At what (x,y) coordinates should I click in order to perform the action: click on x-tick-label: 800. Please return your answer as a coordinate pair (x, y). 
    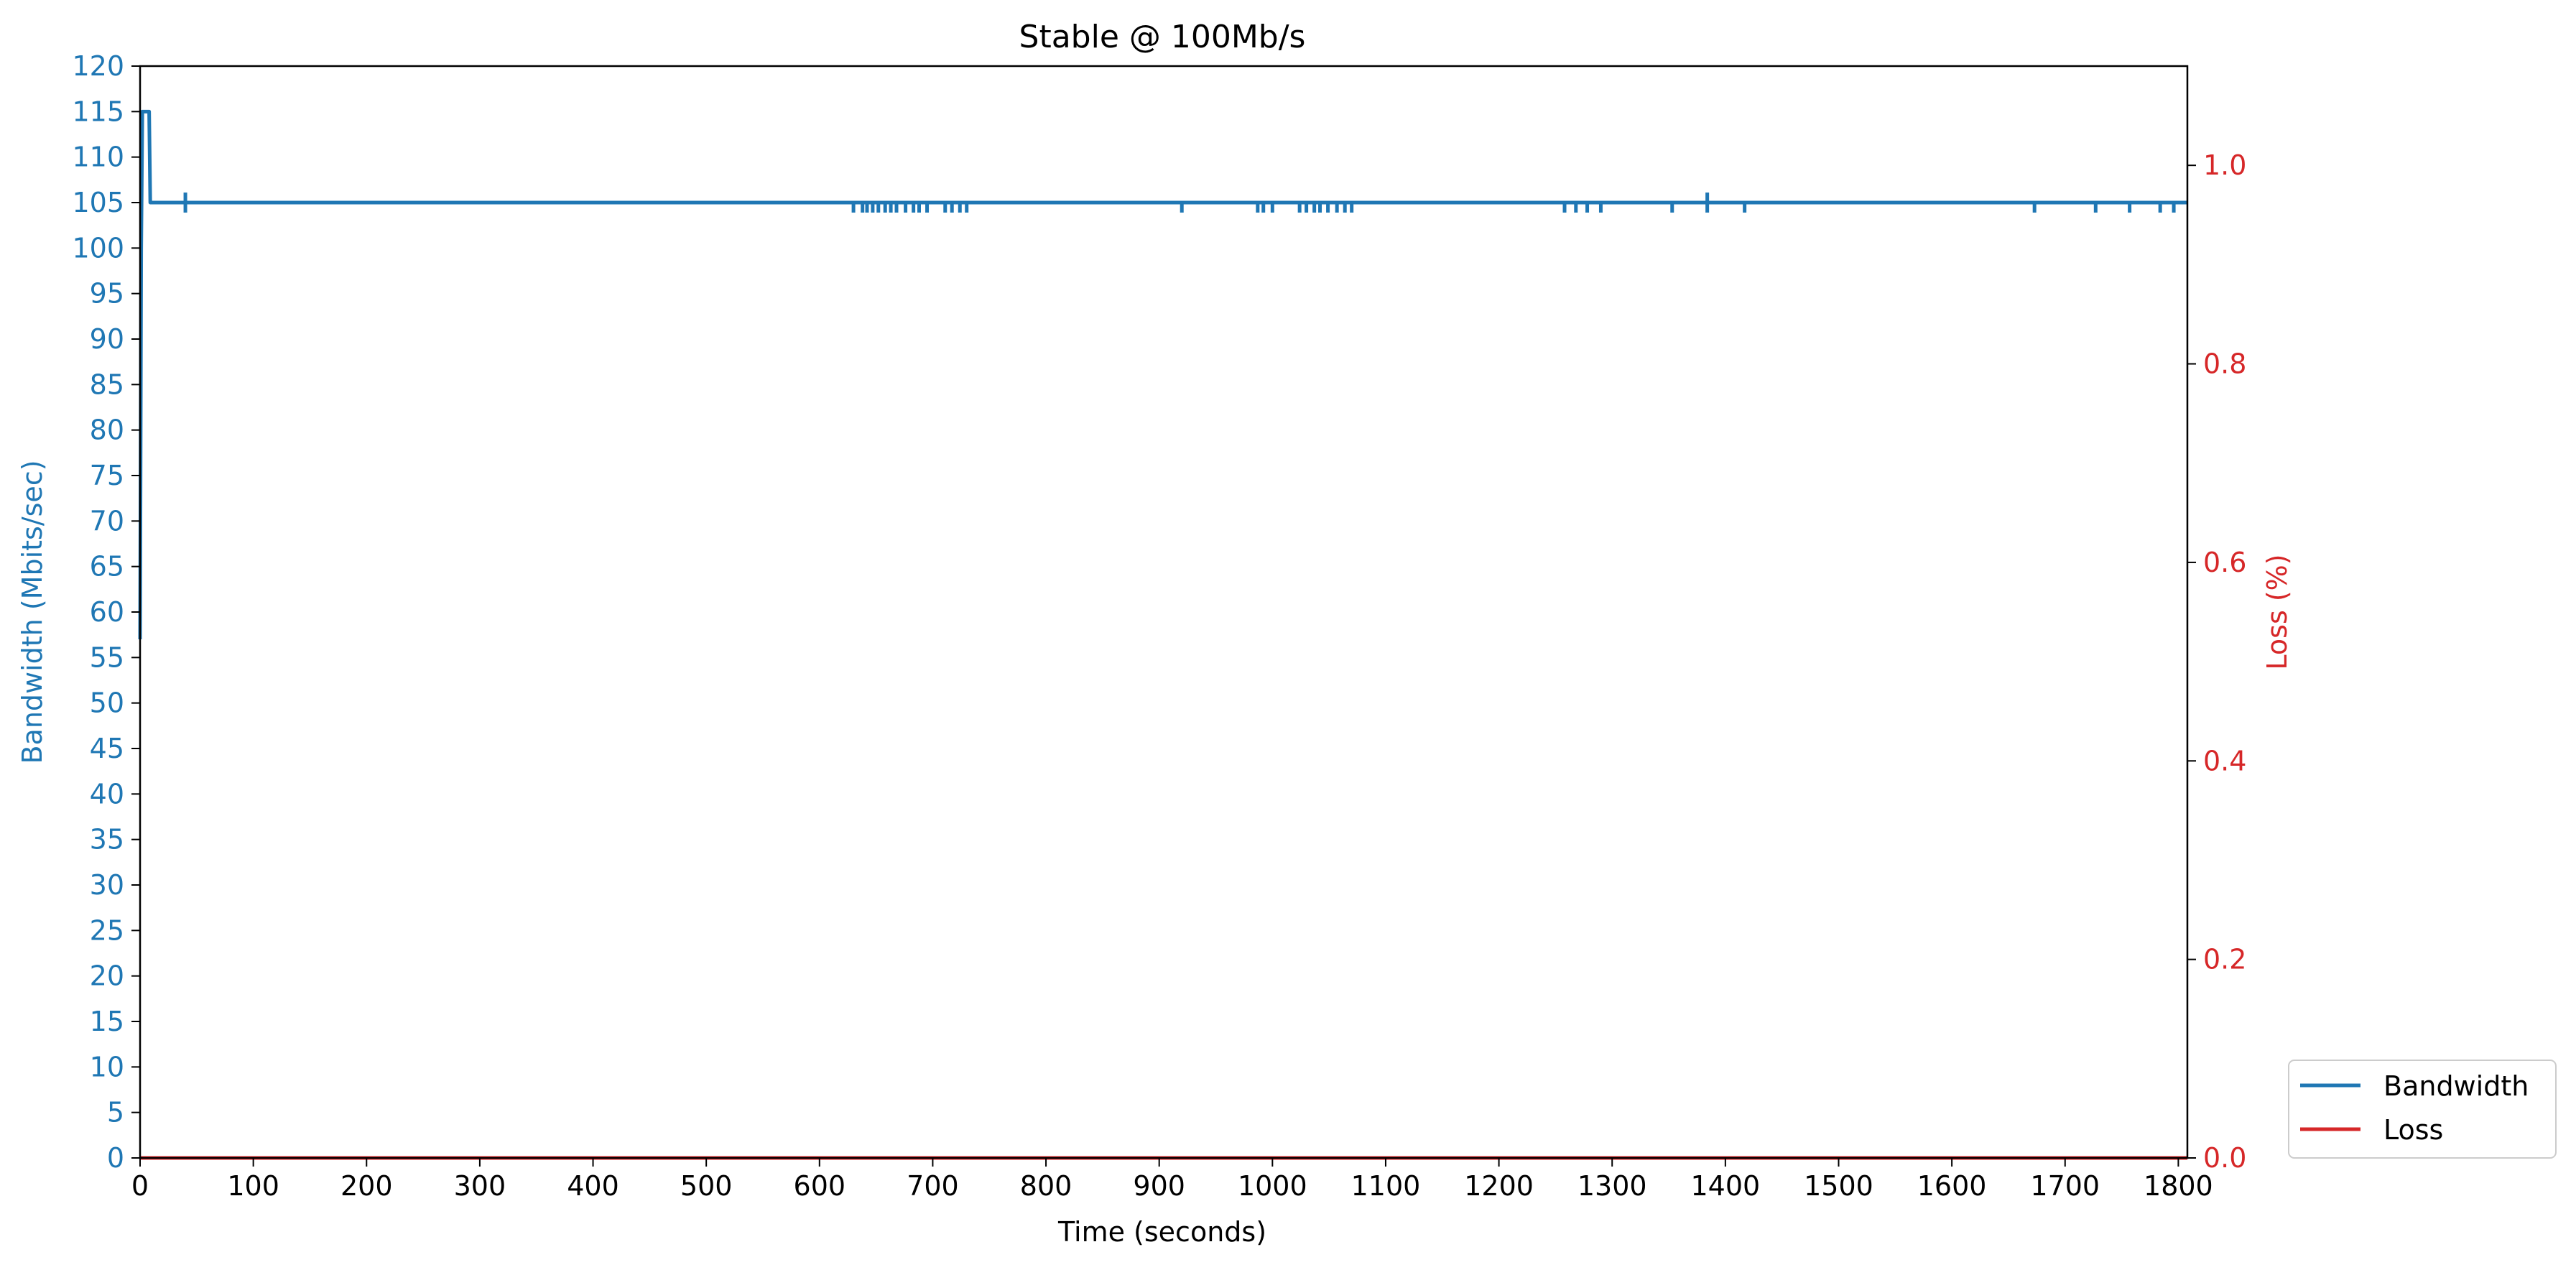
    Looking at the image, I should click on (1046, 1186).